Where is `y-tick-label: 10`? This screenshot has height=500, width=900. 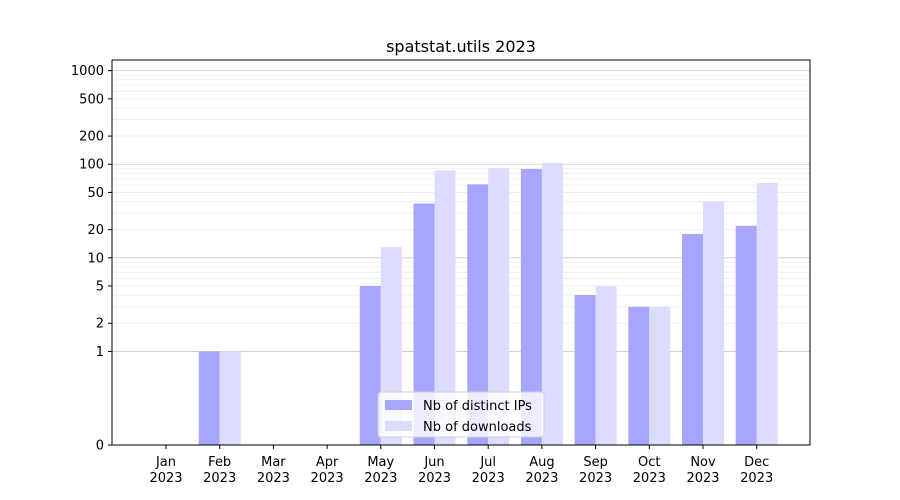
y-tick-label: 10 is located at coordinates (95, 258).